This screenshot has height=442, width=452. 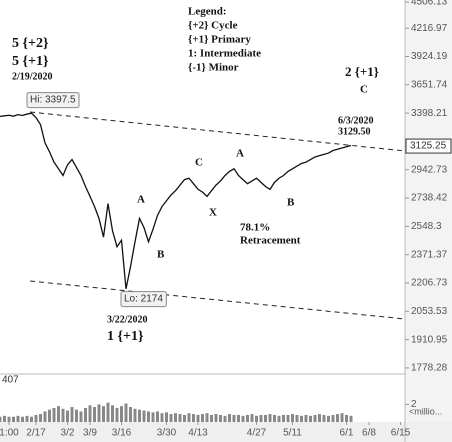 I want to click on axis-panel, so click(x=428, y=221).